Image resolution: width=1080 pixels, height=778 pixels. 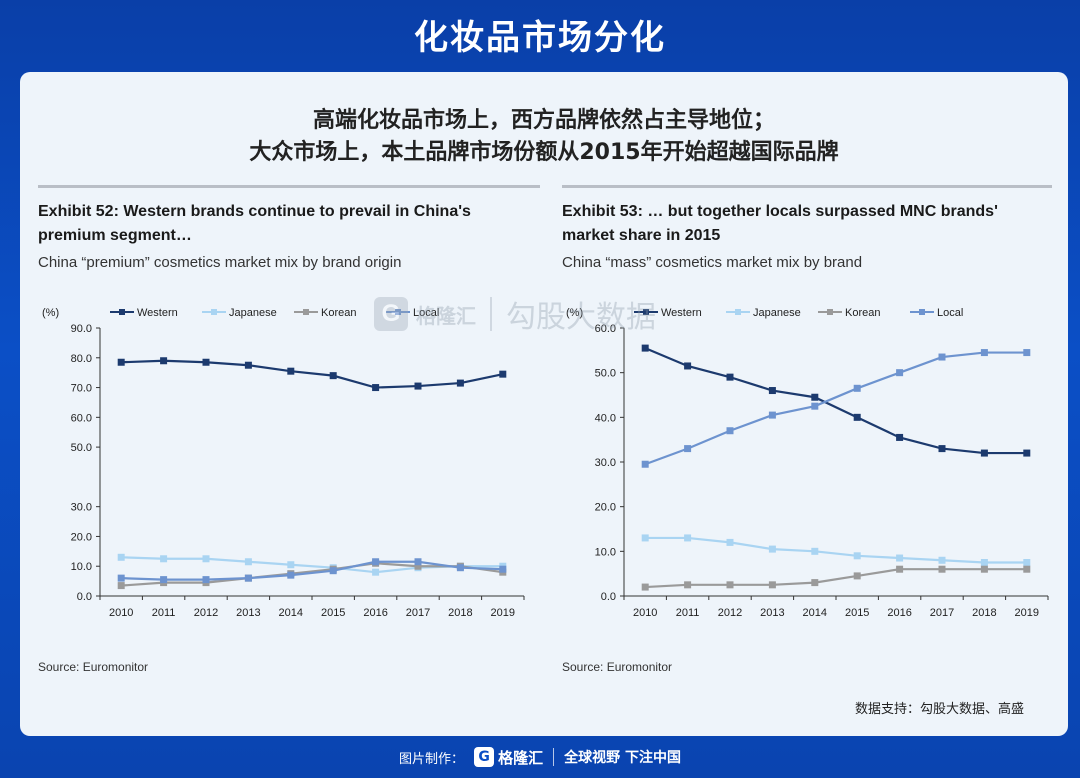 I want to click on y-tick-label: 0.0, so click(x=84, y=597).